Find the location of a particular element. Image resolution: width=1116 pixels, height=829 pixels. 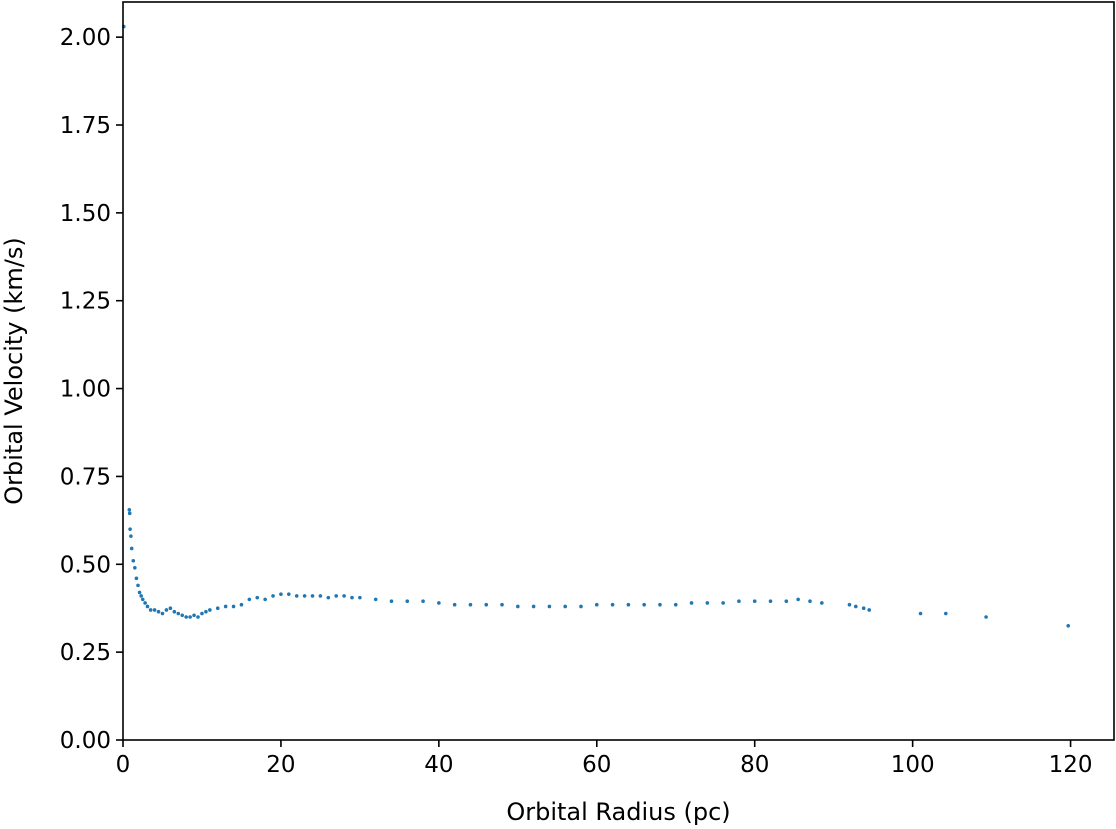

y-tick-label: 0.00 is located at coordinates (85, 741).